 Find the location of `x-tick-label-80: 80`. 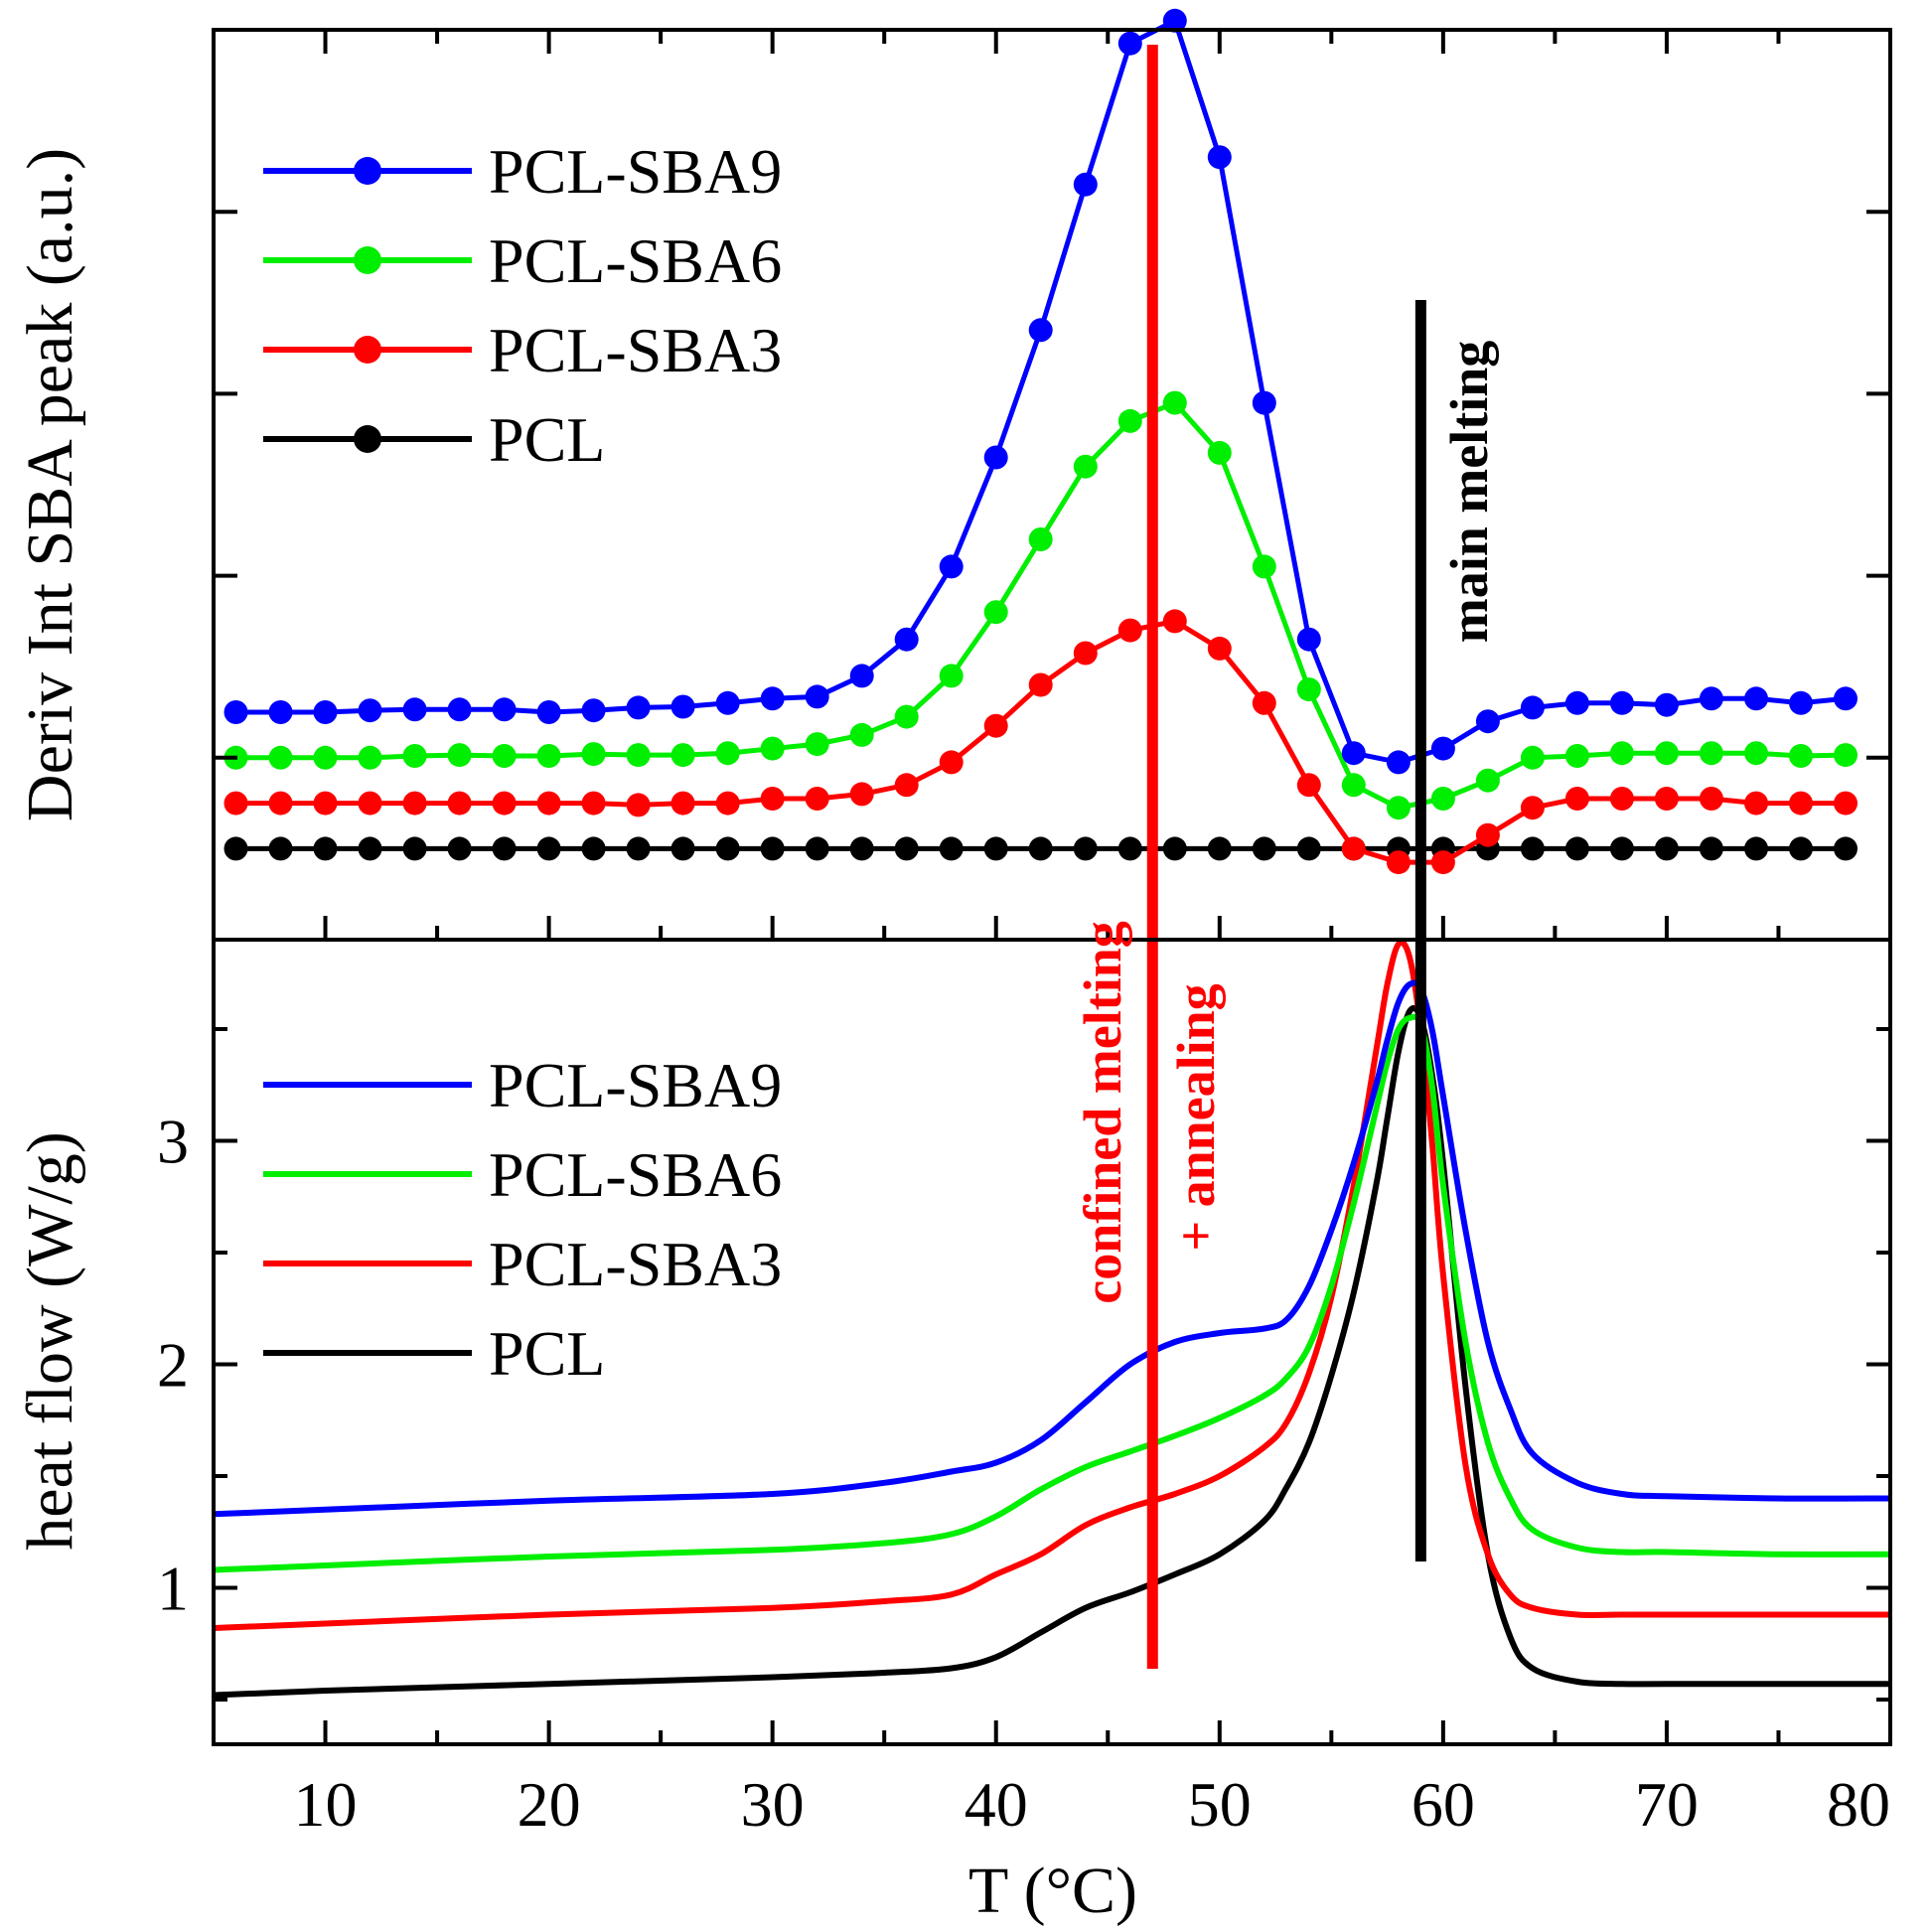

x-tick-label-80: 80 is located at coordinates (1858, 1804).